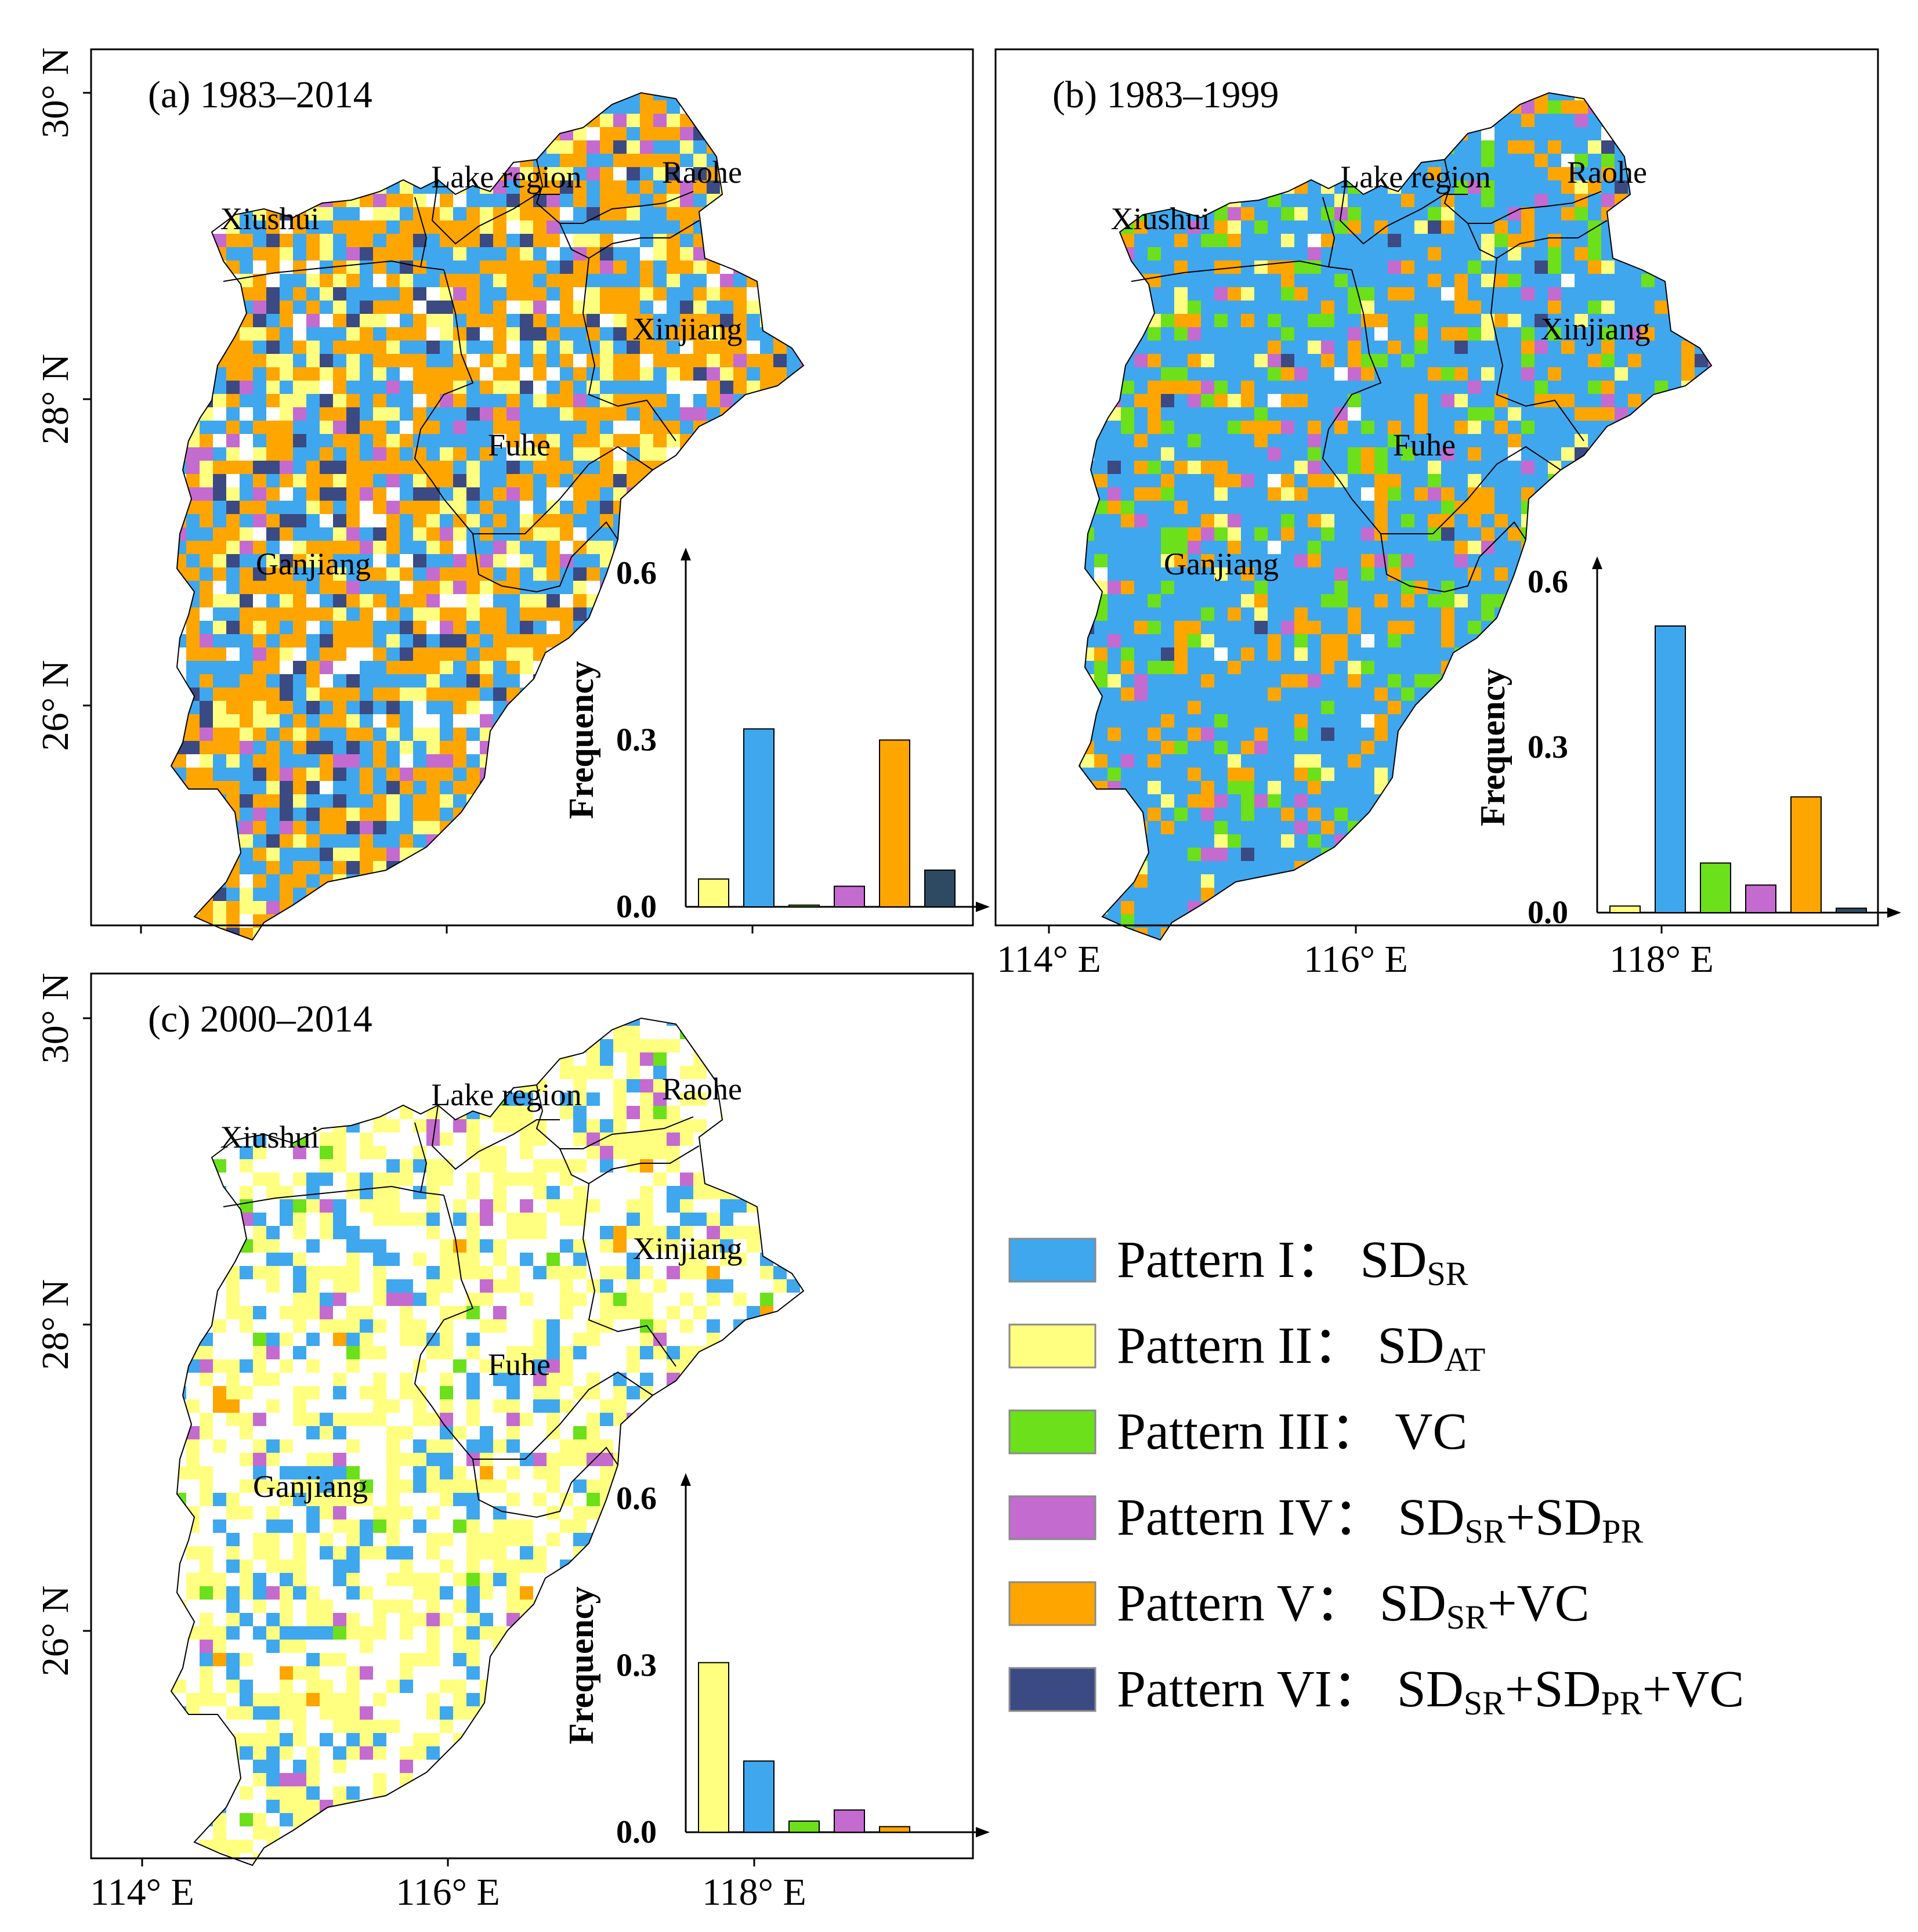 The height and width of the screenshot is (1932, 1918). What do you see at coordinates (1431, 1431) in the screenshot?
I see `legend-formula: VC` at bounding box center [1431, 1431].